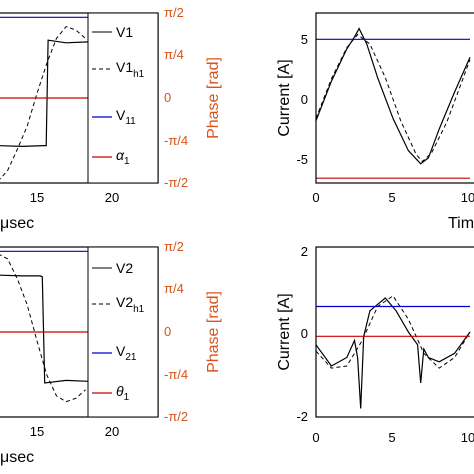  I want to click on bl-legend-box, so click(123, 332).